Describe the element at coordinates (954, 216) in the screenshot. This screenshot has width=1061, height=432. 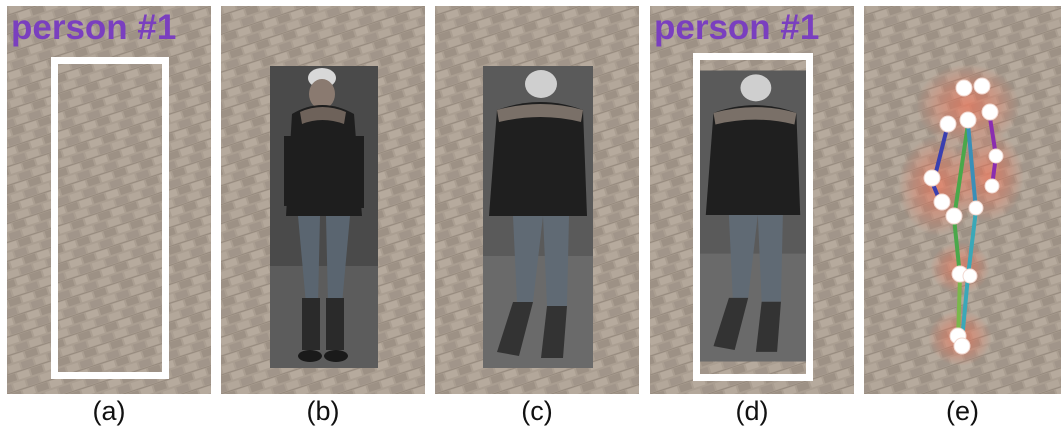
I see `joint-left-hip` at that location.